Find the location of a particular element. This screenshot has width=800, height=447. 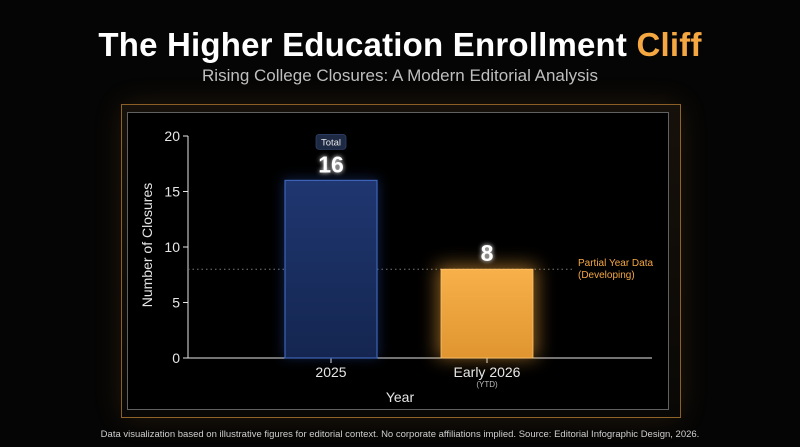

title-main: The Higher Education Enrollment is located at coordinates (363, 44).